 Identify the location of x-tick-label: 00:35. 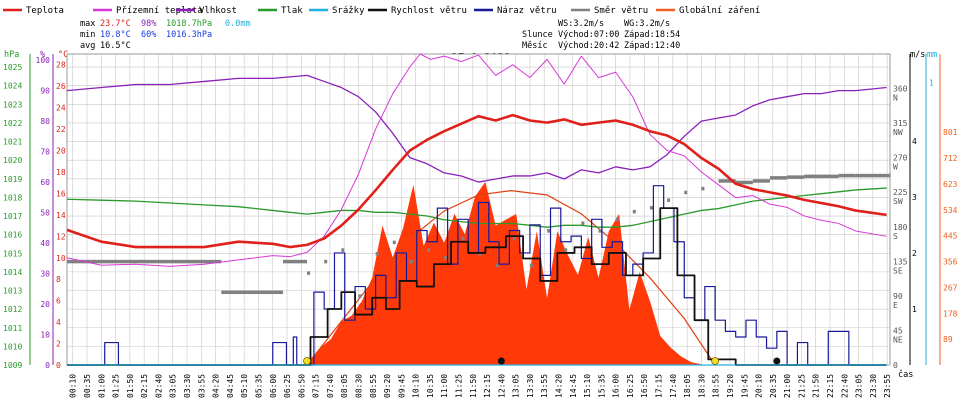
(87, 386).